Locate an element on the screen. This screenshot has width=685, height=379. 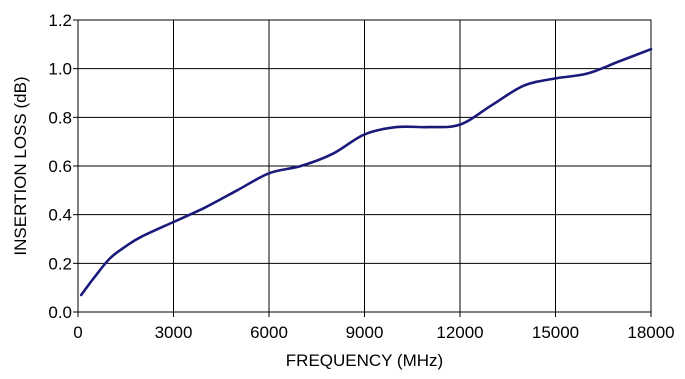
x-tick-label: 15000 is located at coordinates (555, 332).